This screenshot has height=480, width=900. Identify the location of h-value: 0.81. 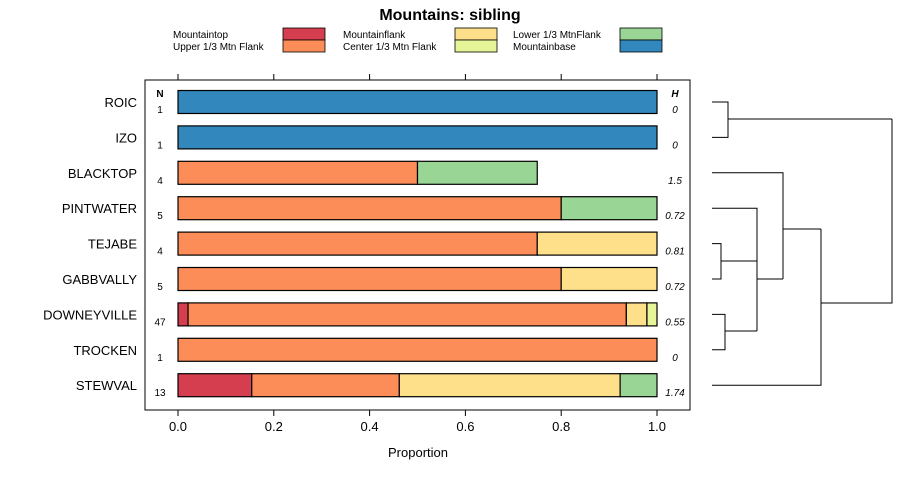
(674, 252).